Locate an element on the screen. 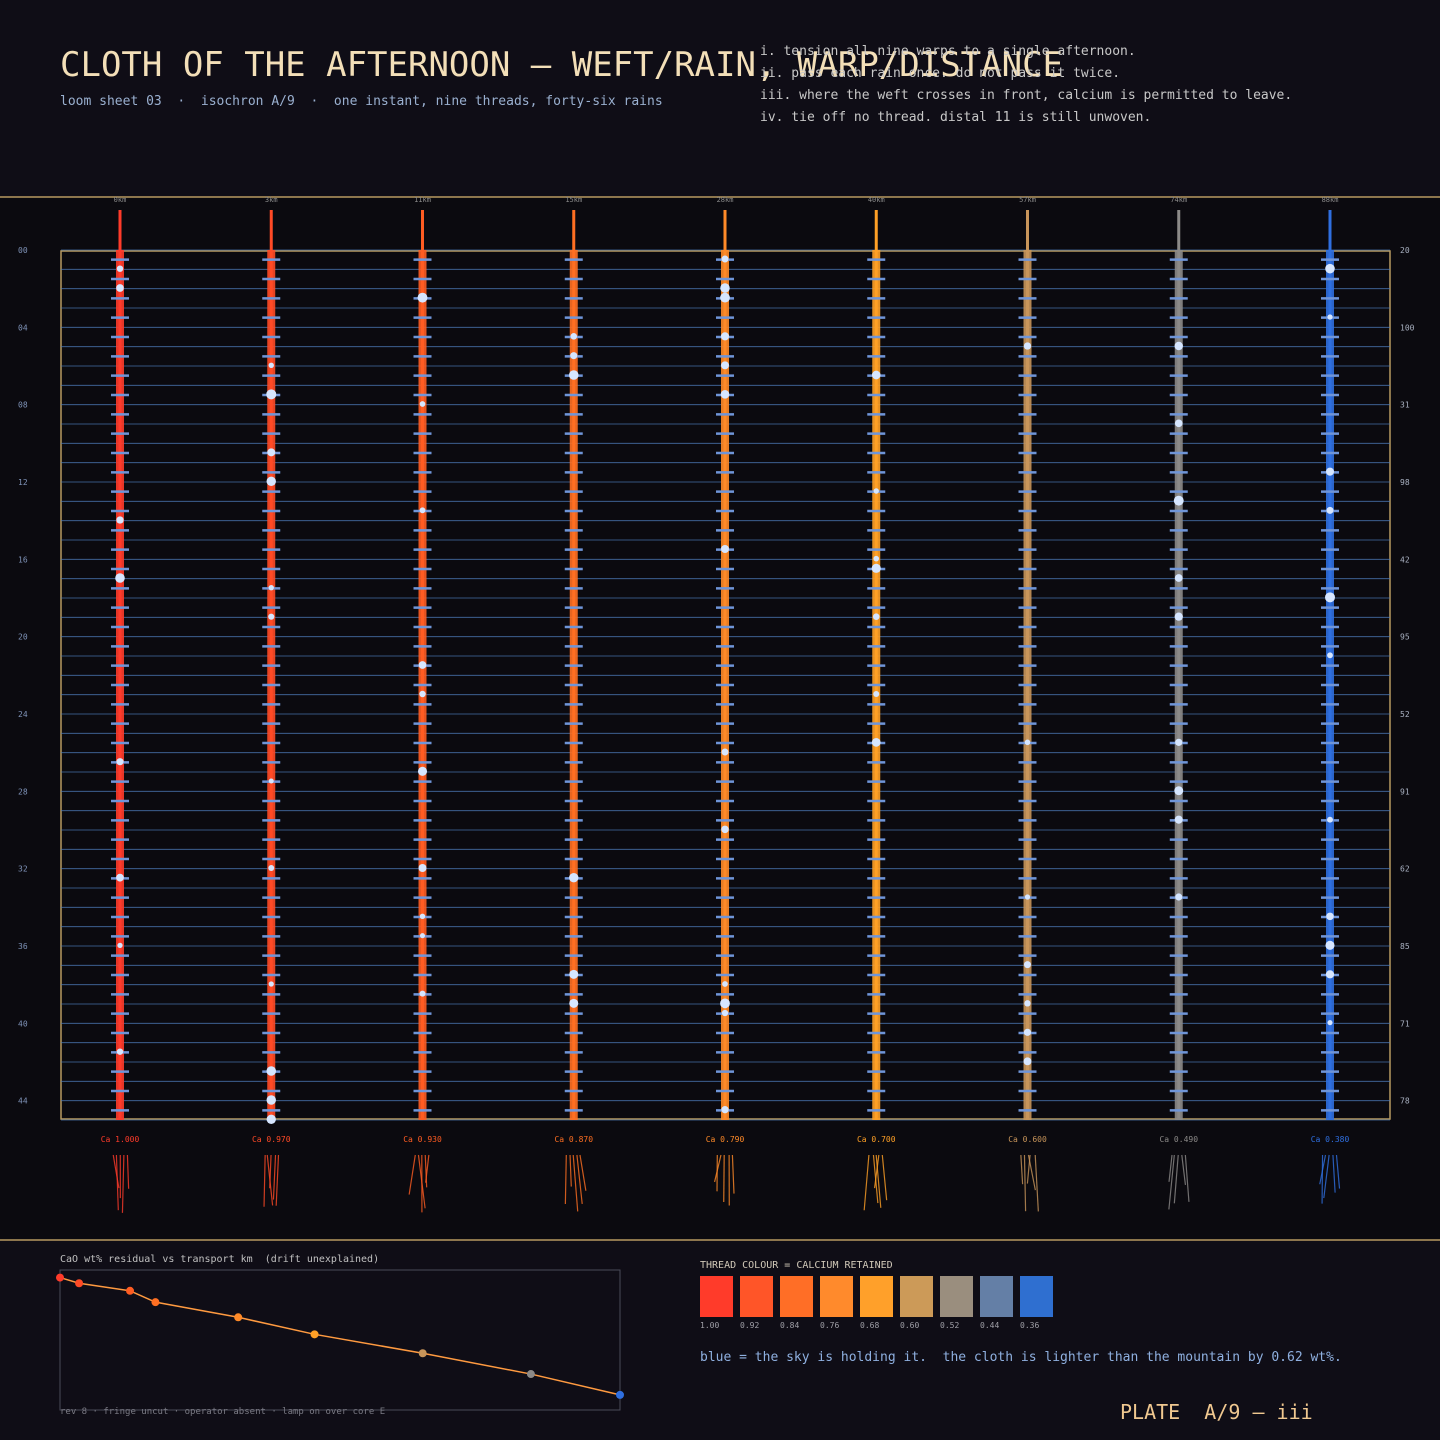 The width and height of the screenshot is (1440, 1440). thread-calcium: Ca 0.930 is located at coordinates (422, 1139).